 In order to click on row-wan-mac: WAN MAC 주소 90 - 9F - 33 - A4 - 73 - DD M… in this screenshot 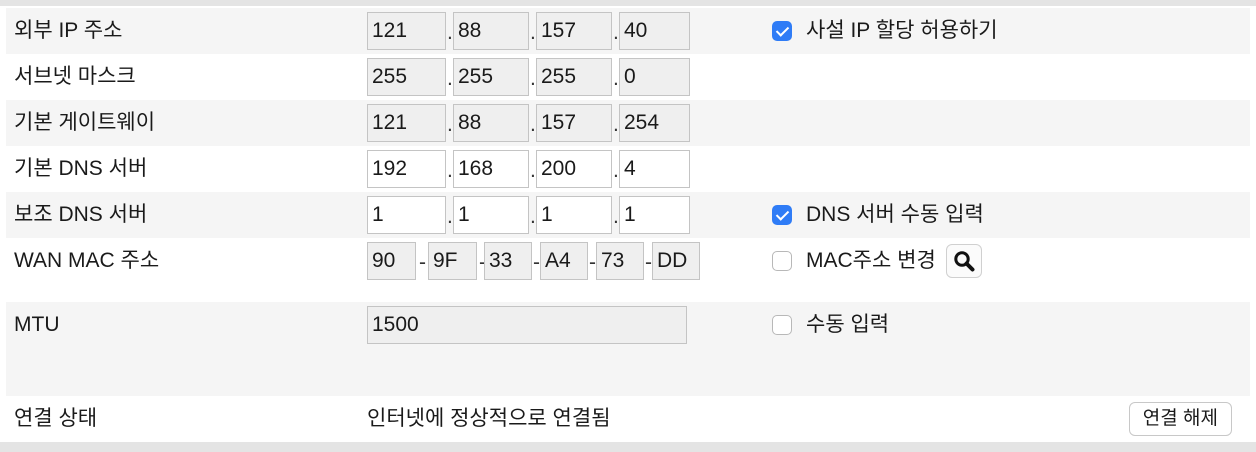, I will do `click(628, 261)`.